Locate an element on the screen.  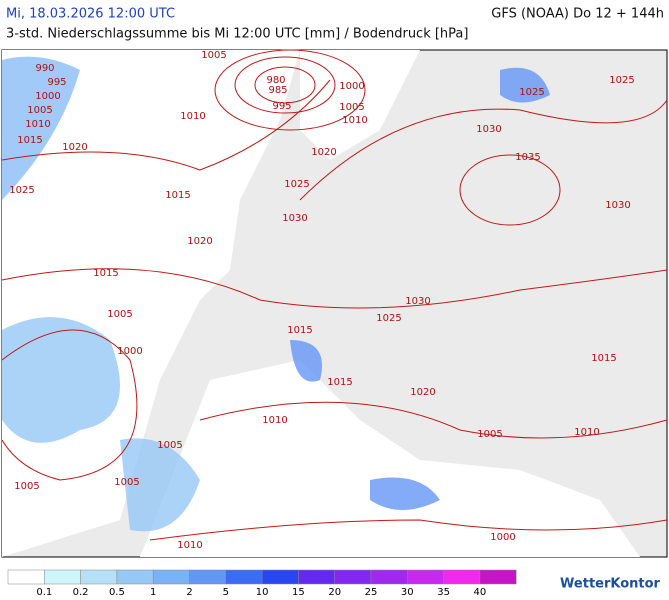
isobar-label: 1035 is located at coordinates (527, 157).